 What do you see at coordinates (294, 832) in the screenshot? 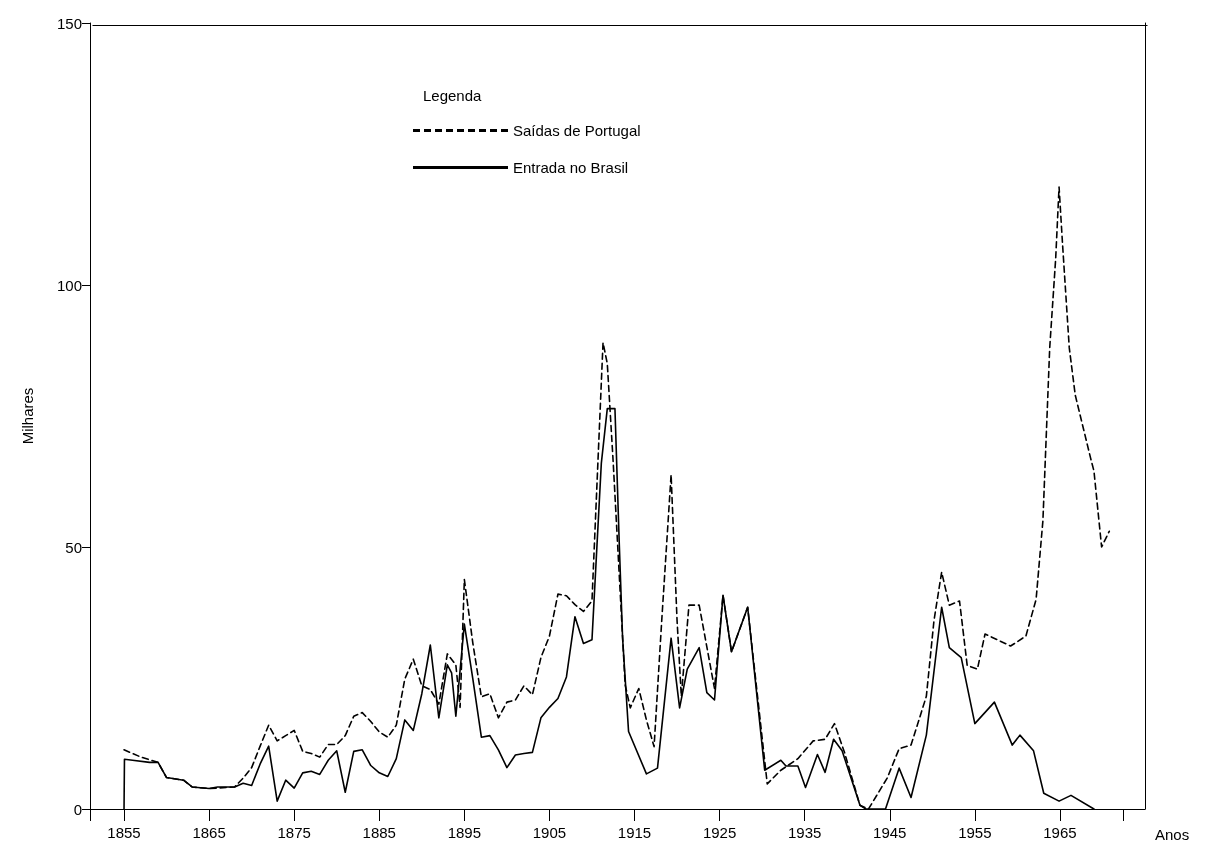
I see `x-tick-label: 1875` at bounding box center [294, 832].